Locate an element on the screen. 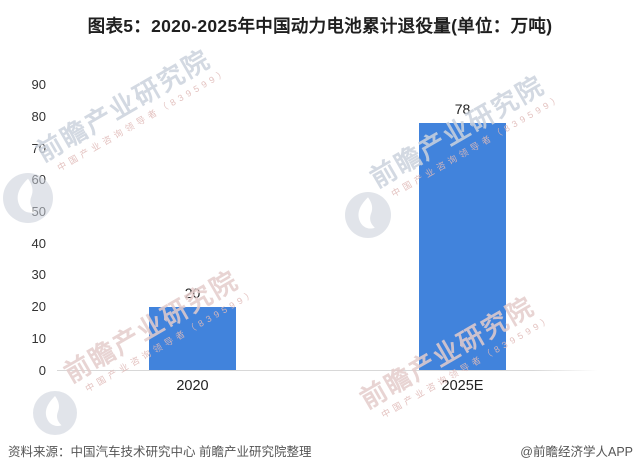 This screenshot has height=471, width=640. y-tick-label: 10 is located at coordinates (38, 338).